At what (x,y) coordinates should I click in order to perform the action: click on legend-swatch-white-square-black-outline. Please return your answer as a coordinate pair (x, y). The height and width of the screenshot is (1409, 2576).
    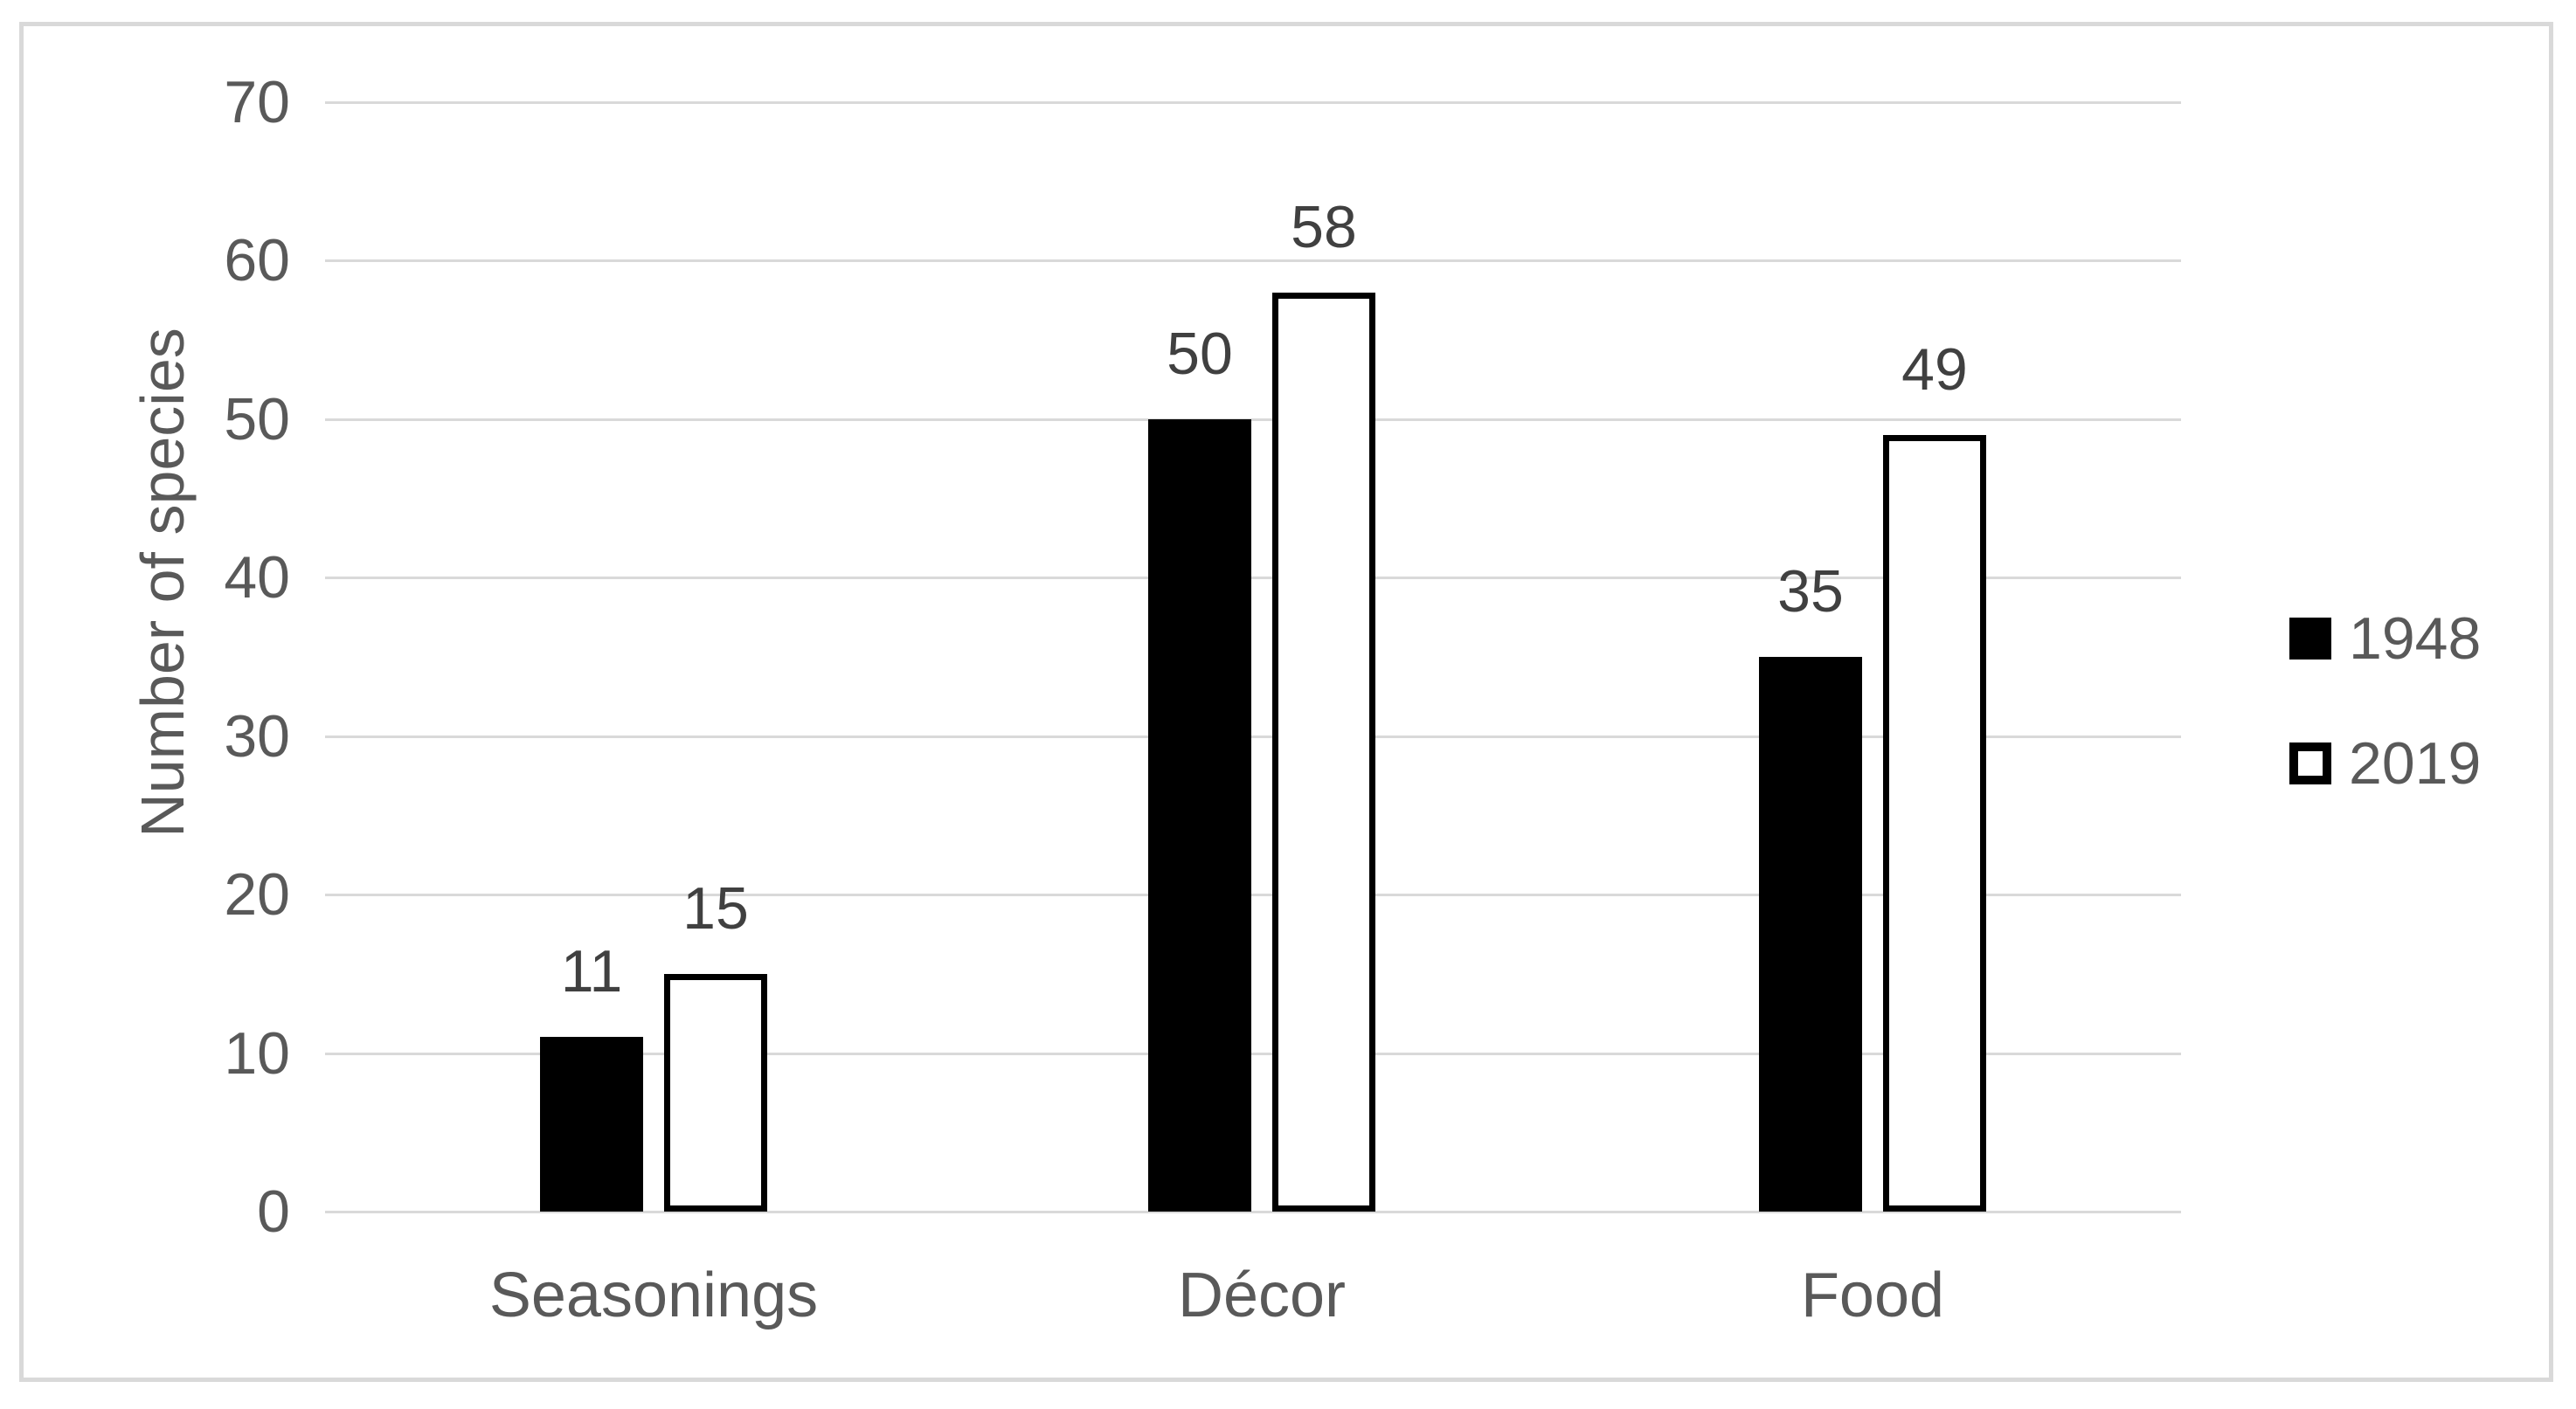
    Looking at the image, I should click on (2310, 763).